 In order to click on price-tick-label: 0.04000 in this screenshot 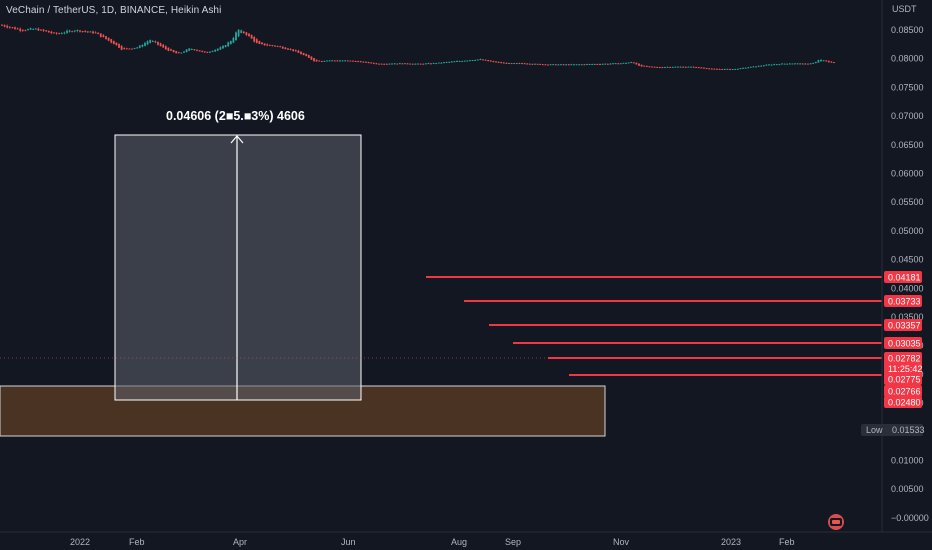, I will do `click(907, 288)`.